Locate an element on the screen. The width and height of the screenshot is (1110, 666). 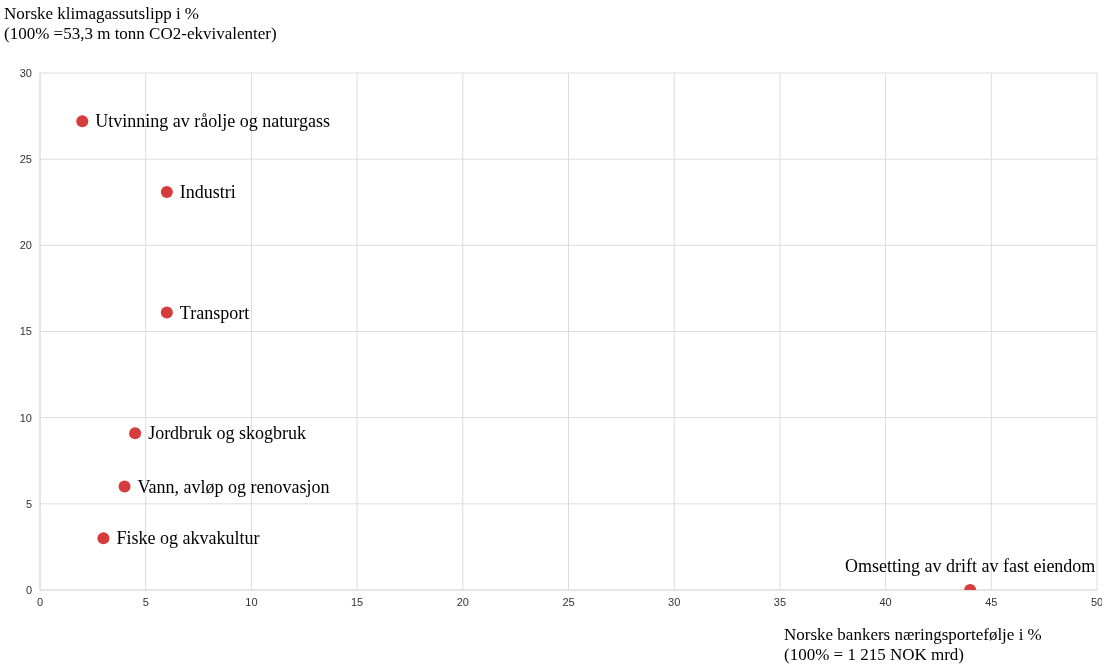
y-tick-label: 30 is located at coordinates (25, 72).